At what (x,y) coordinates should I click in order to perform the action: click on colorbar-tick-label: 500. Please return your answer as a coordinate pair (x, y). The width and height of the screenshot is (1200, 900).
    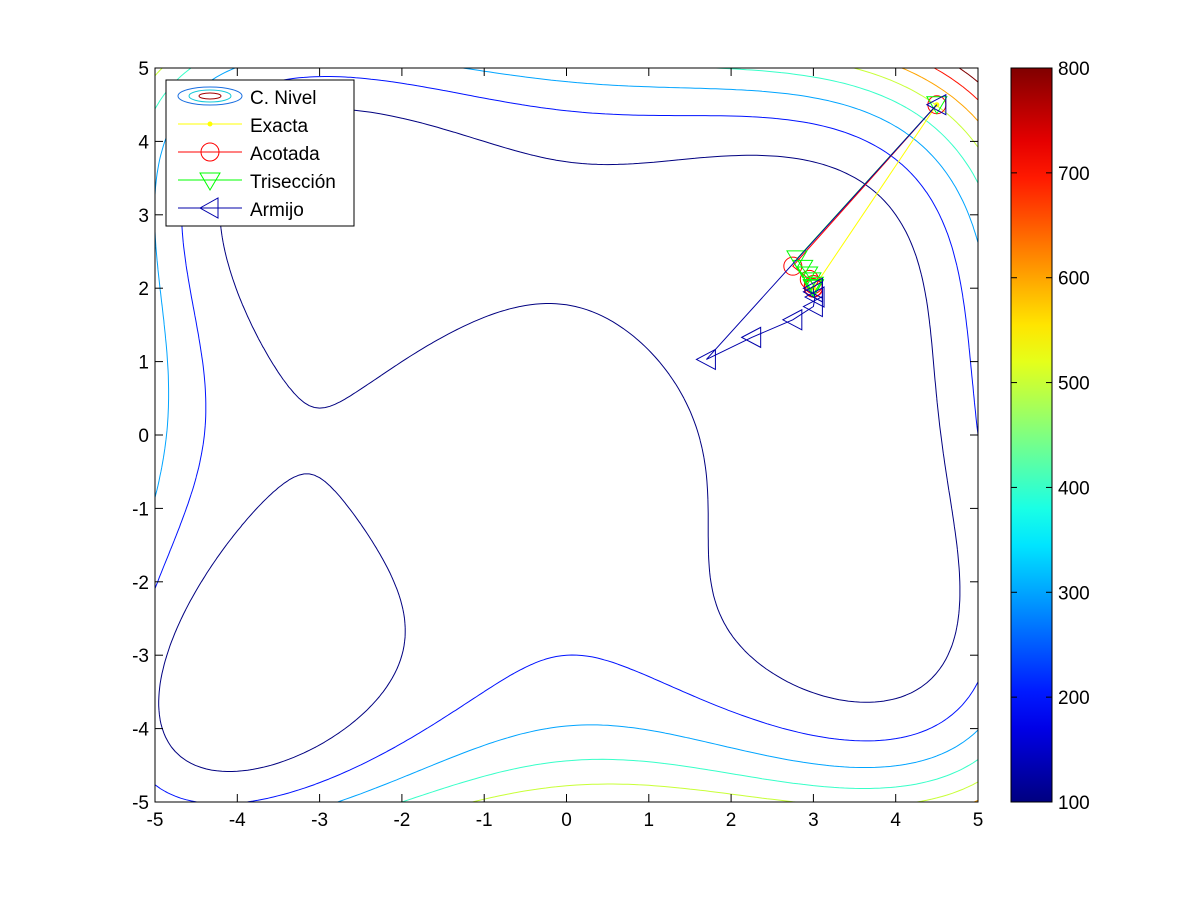
    Looking at the image, I should click on (1074, 384).